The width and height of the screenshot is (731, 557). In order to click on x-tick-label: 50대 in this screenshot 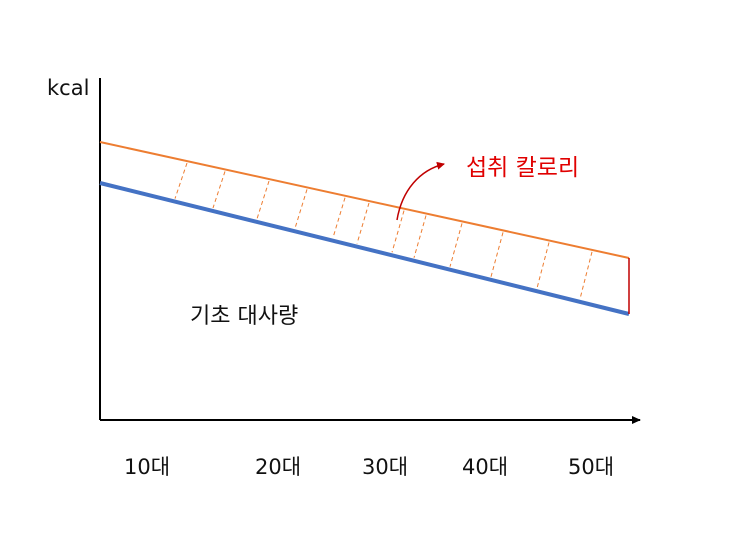, I will do `click(591, 467)`.